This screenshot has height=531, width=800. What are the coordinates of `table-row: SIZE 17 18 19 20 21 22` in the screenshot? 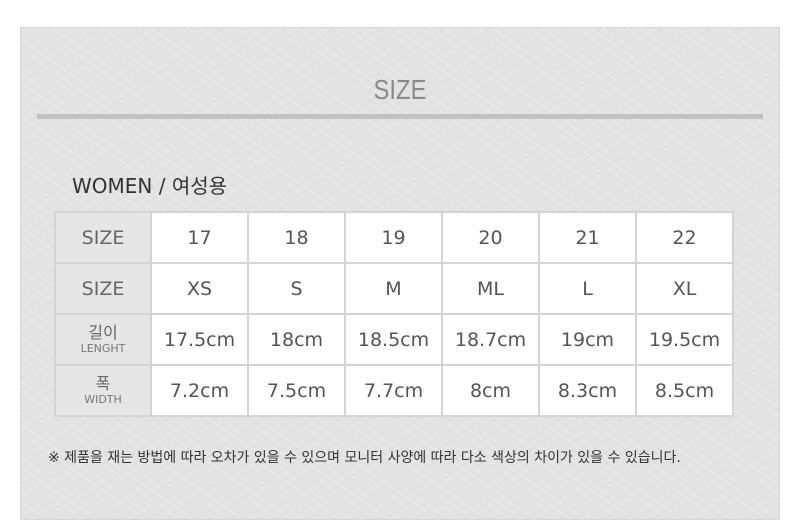 It's located at (394, 237).